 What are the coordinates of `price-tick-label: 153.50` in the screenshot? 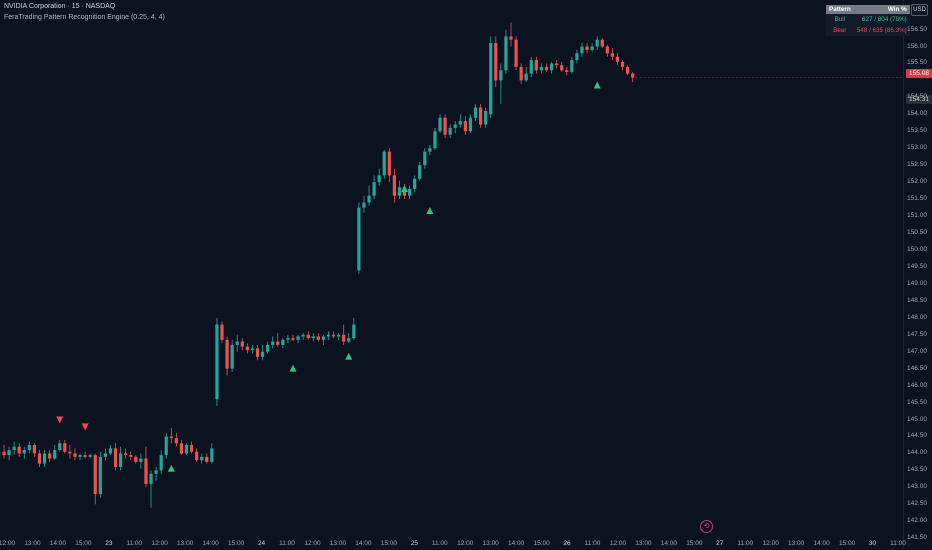 It's located at (917, 131).